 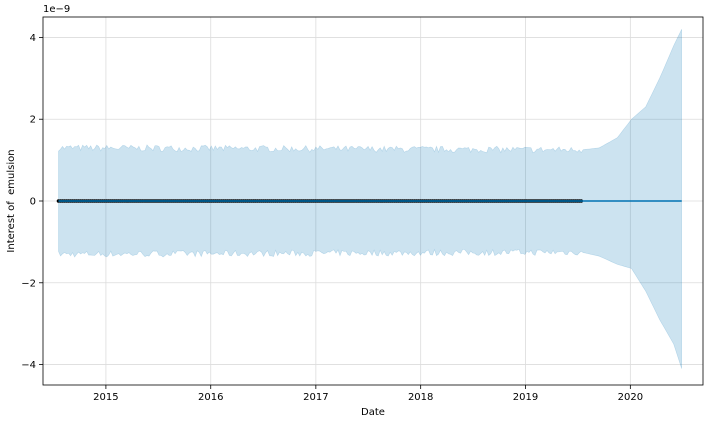 What do you see at coordinates (33, 120) in the screenshot?
I see `y-tick-label: 2` at bounding box center [33, 120].